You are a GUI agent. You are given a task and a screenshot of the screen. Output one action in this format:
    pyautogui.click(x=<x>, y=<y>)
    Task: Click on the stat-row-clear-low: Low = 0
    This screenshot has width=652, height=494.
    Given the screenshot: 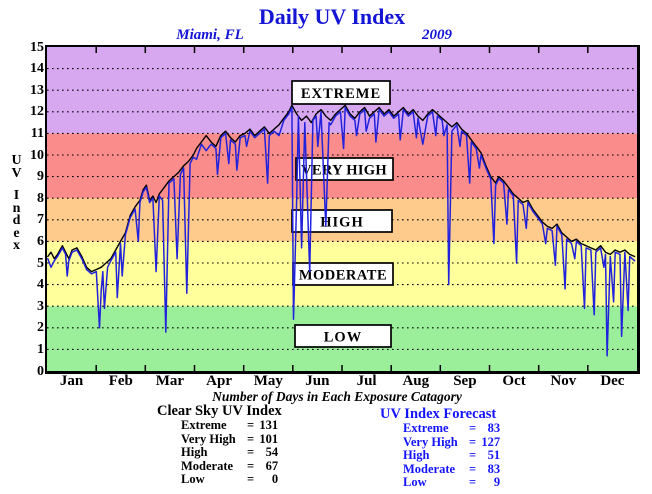 What is the action you would take?
    pyautogui.click(x=230, y=479)
    